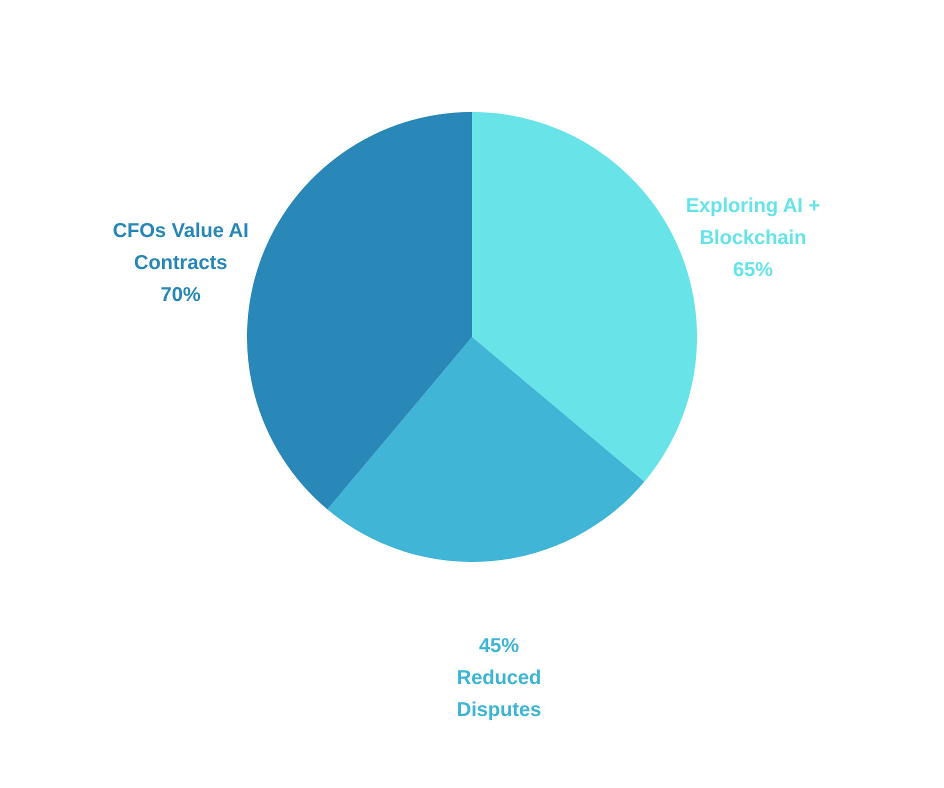 Image resolution: width=944 pixels, height=788 pixels. I want to click on slice-label: CFOs Value AI Contracts, so click(180, 247).